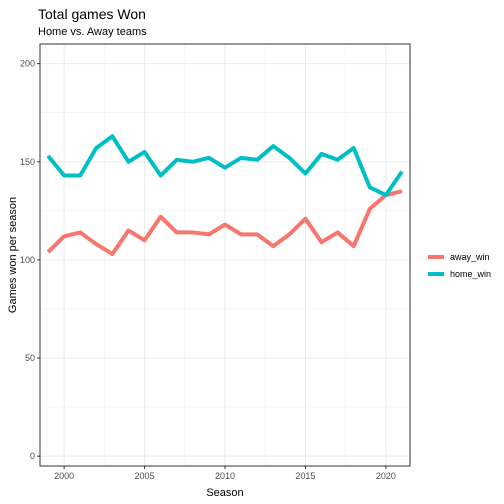 The image size is (504, 504). I want to click on legend: away_win home_win, so click(459, 265).